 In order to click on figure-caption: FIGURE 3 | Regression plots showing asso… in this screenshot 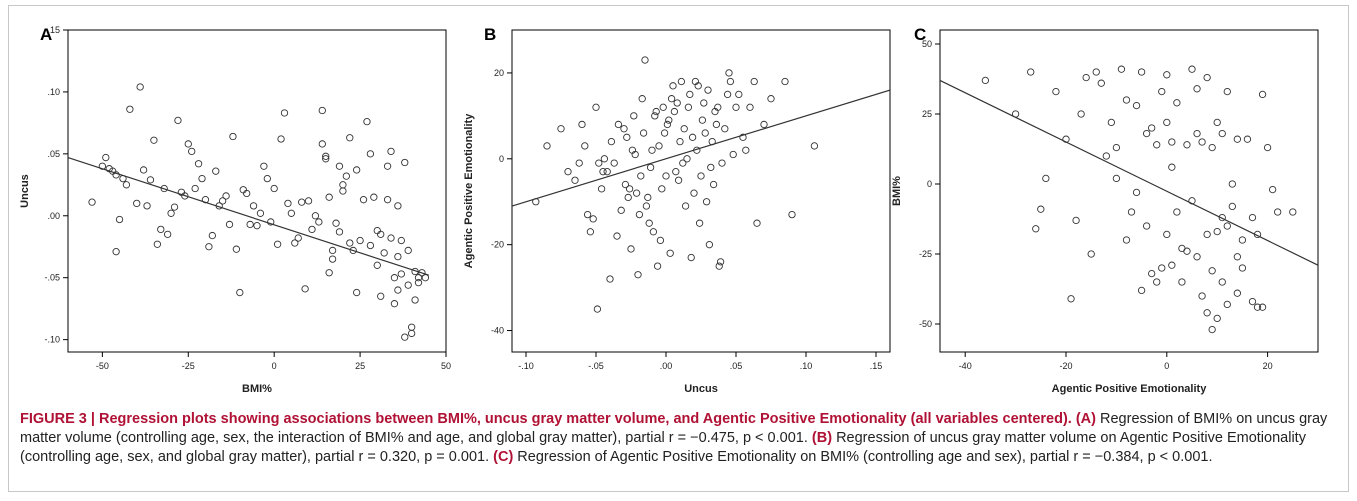, I will do `click(680, 438)`.